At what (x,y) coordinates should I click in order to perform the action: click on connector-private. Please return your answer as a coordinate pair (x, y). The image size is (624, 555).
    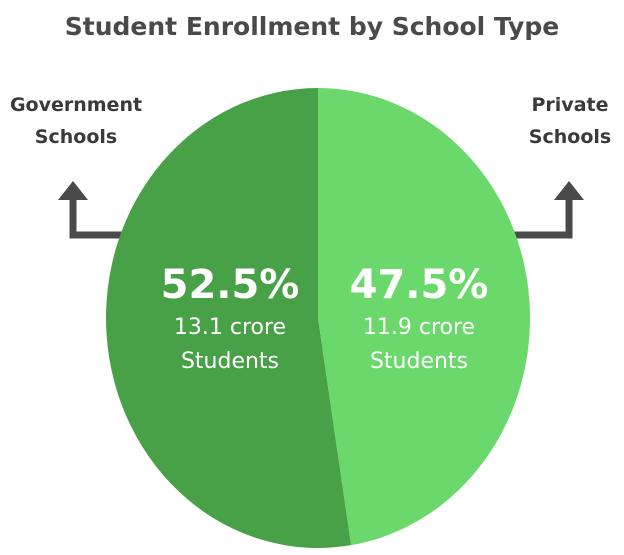
    Looking at the image, I should click on (546, 210).